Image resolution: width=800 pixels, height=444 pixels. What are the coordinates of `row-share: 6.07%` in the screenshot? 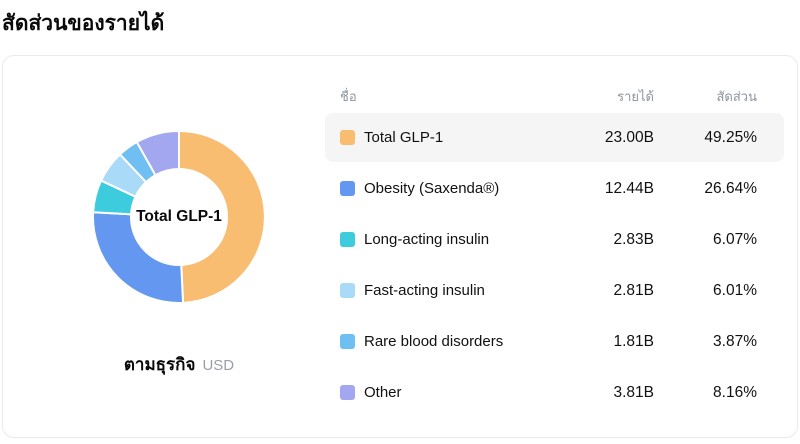 It's located at (735, 239).